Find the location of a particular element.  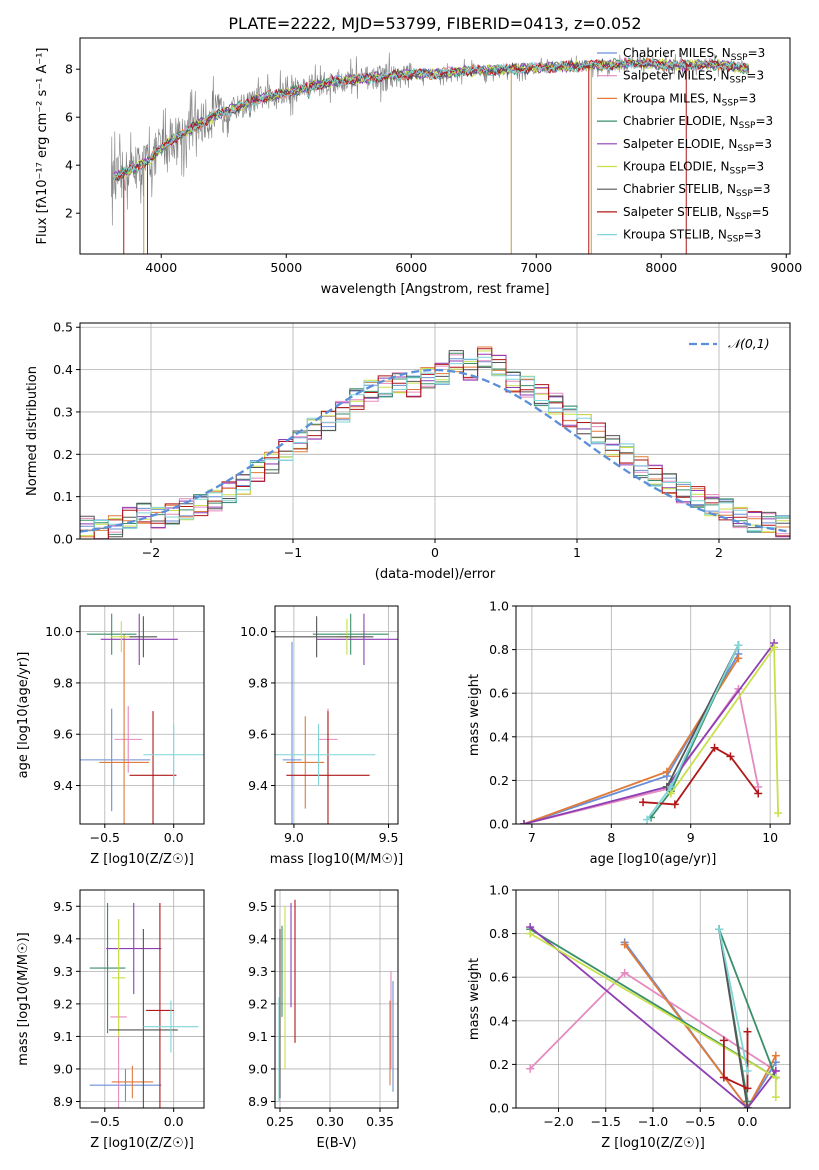

x-tick-label: 2 is located at coordinates (719, 552).